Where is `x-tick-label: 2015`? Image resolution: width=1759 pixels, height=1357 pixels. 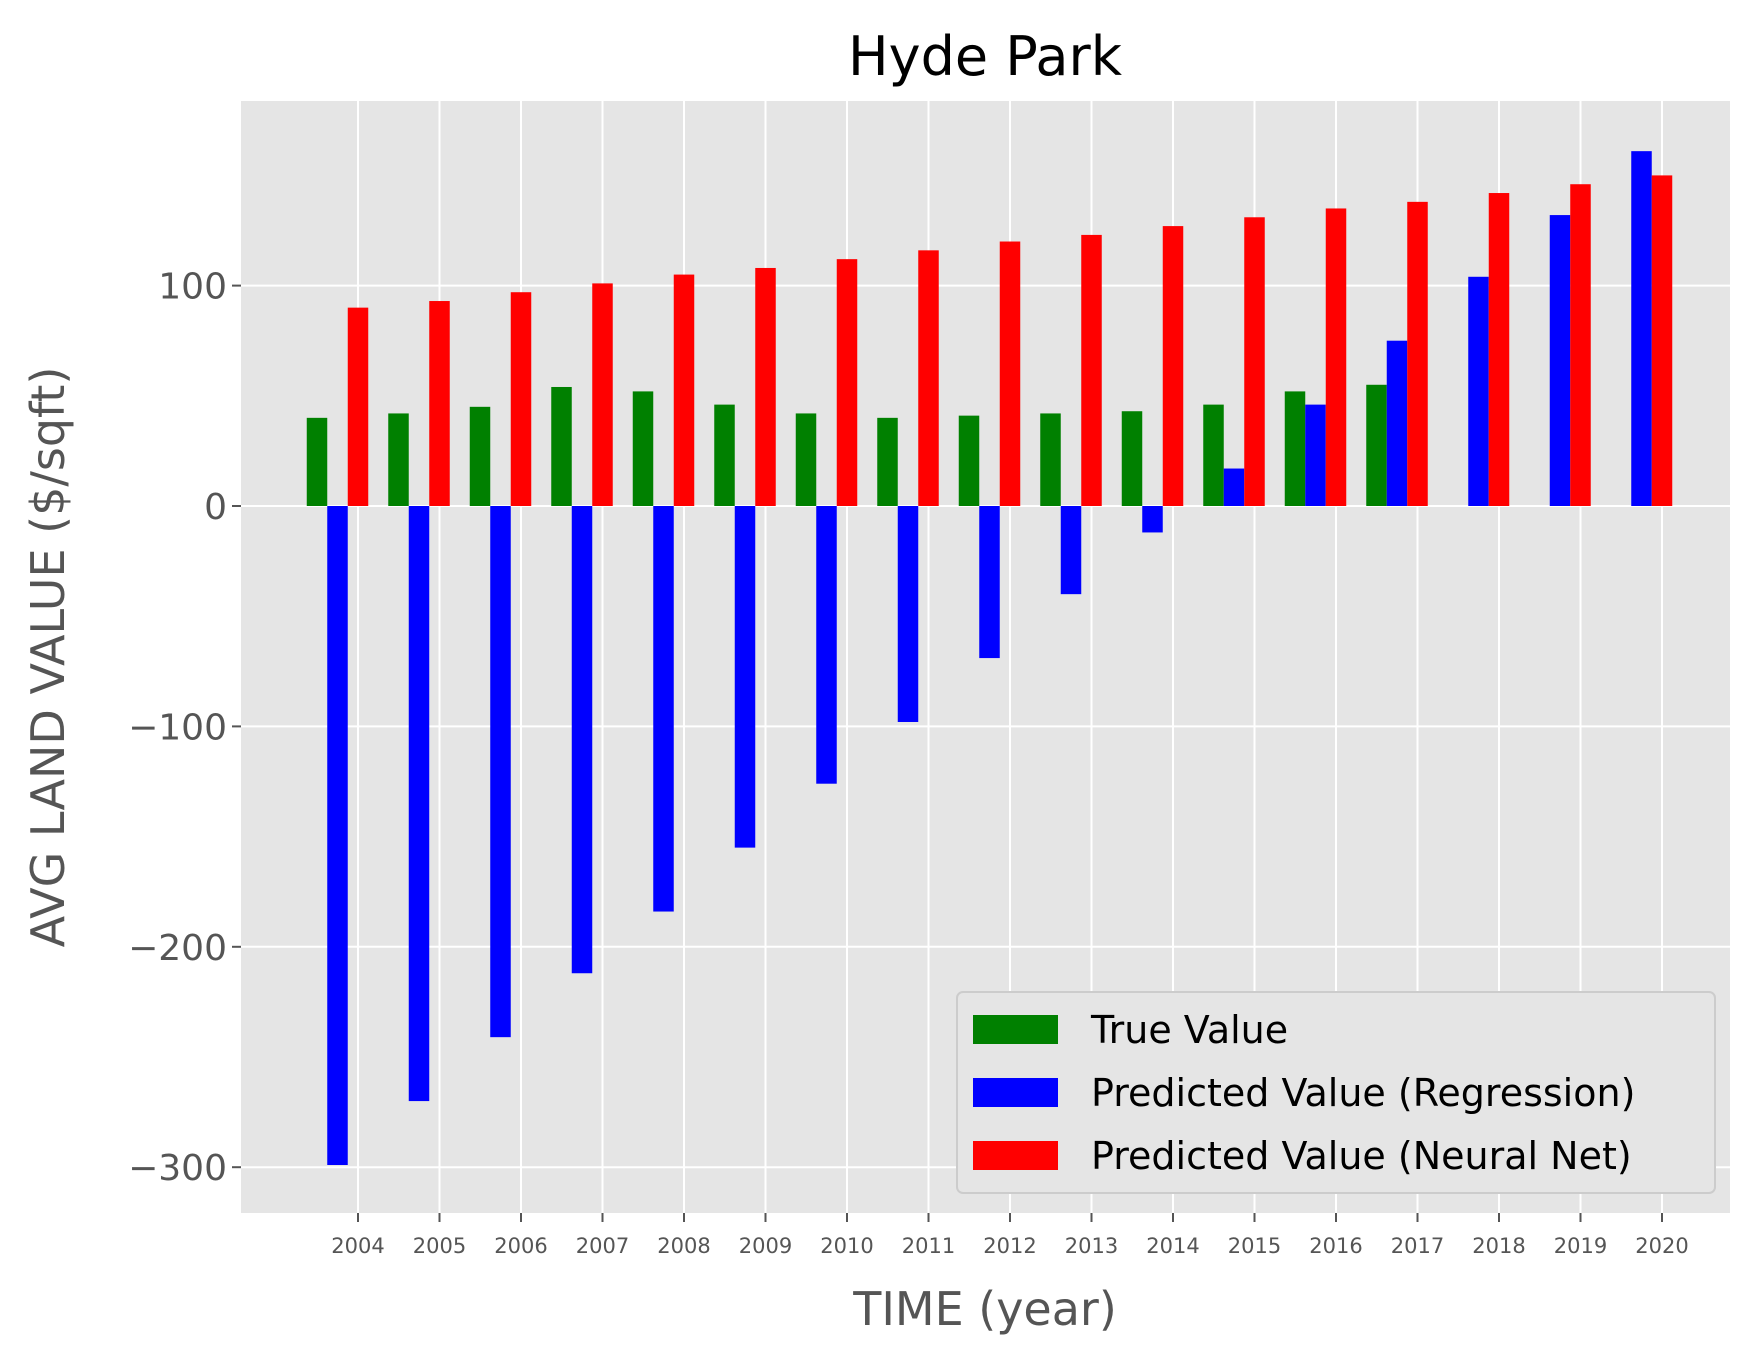
x-tick-label: 2015 is located at coordinates (1254, 1246).